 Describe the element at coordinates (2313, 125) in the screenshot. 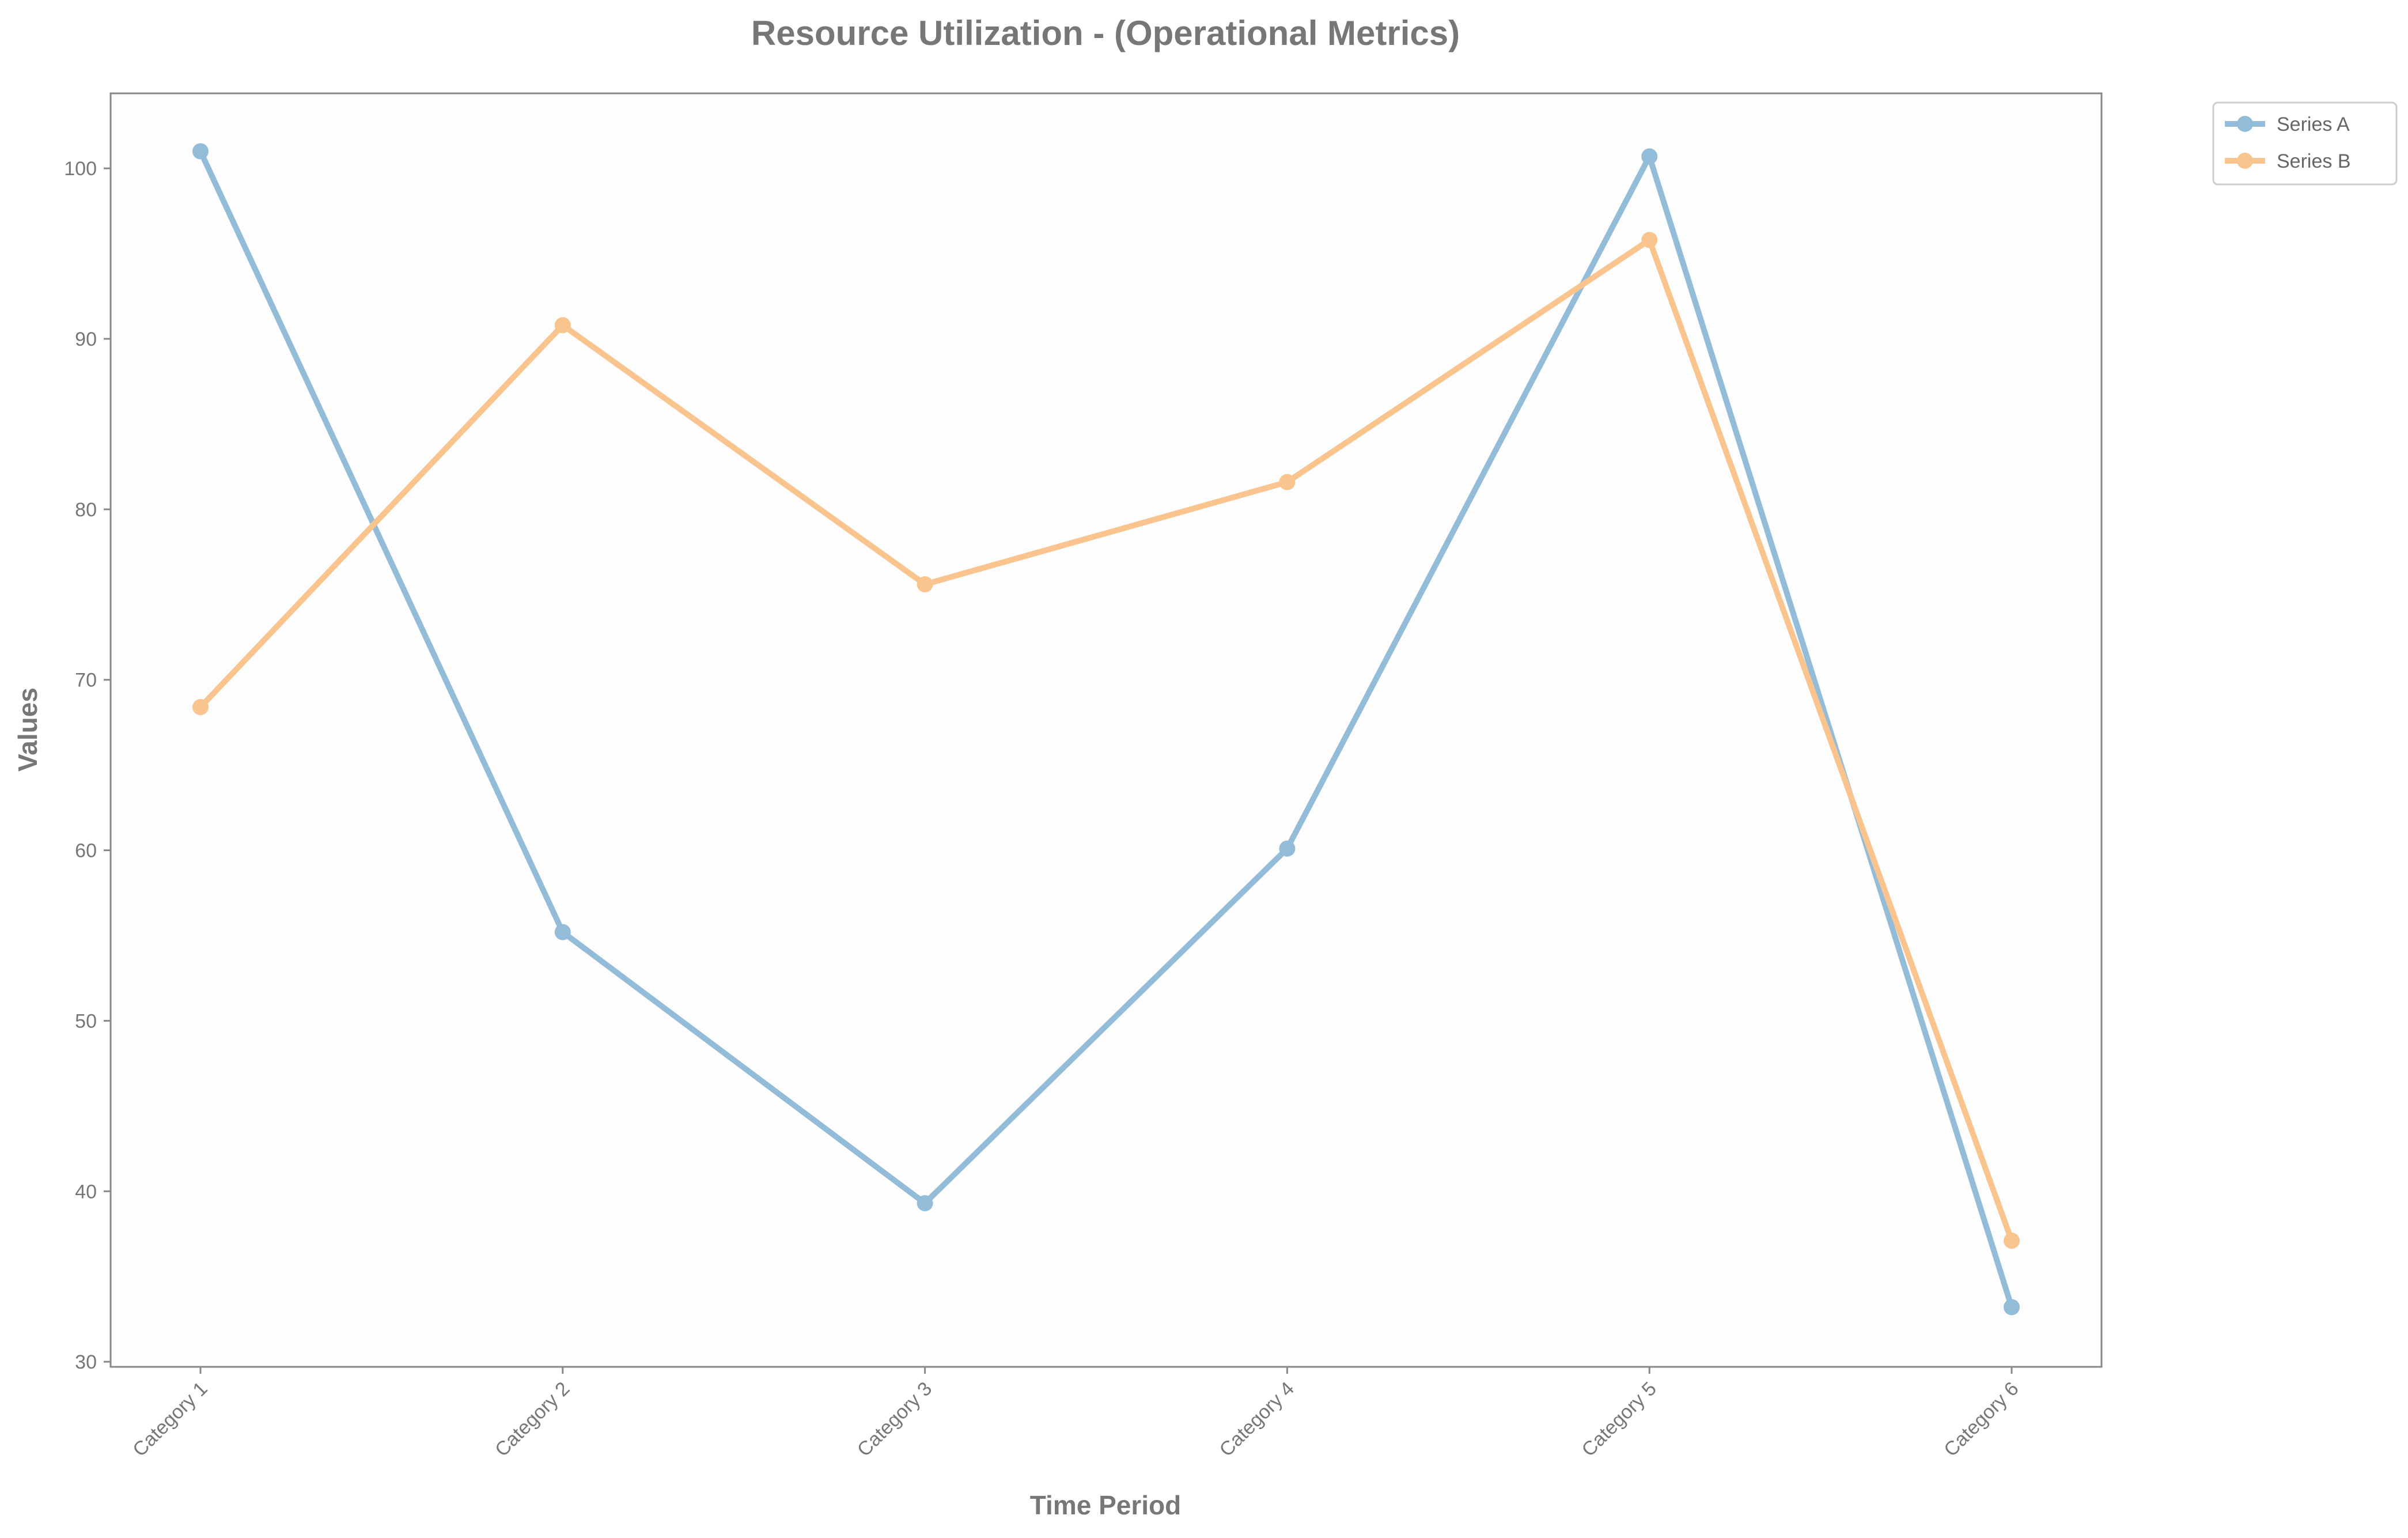

I see `legend-label: Series A` at that location.